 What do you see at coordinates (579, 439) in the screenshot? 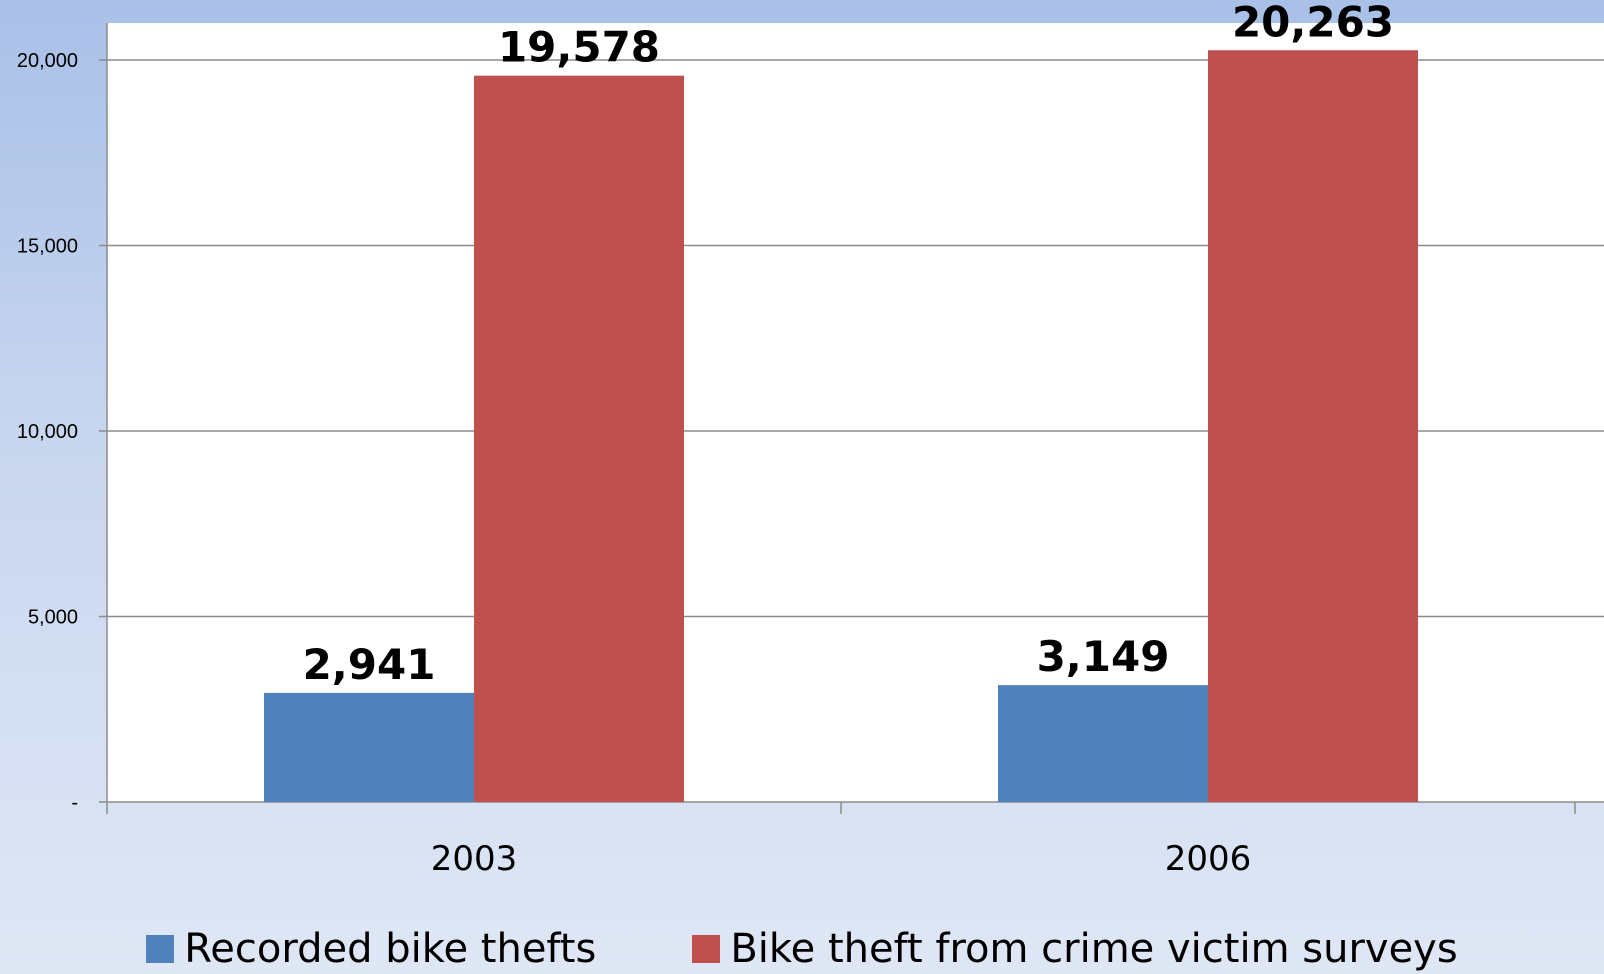
I see `bar-survey-2003` at bounding box center [579, 439].